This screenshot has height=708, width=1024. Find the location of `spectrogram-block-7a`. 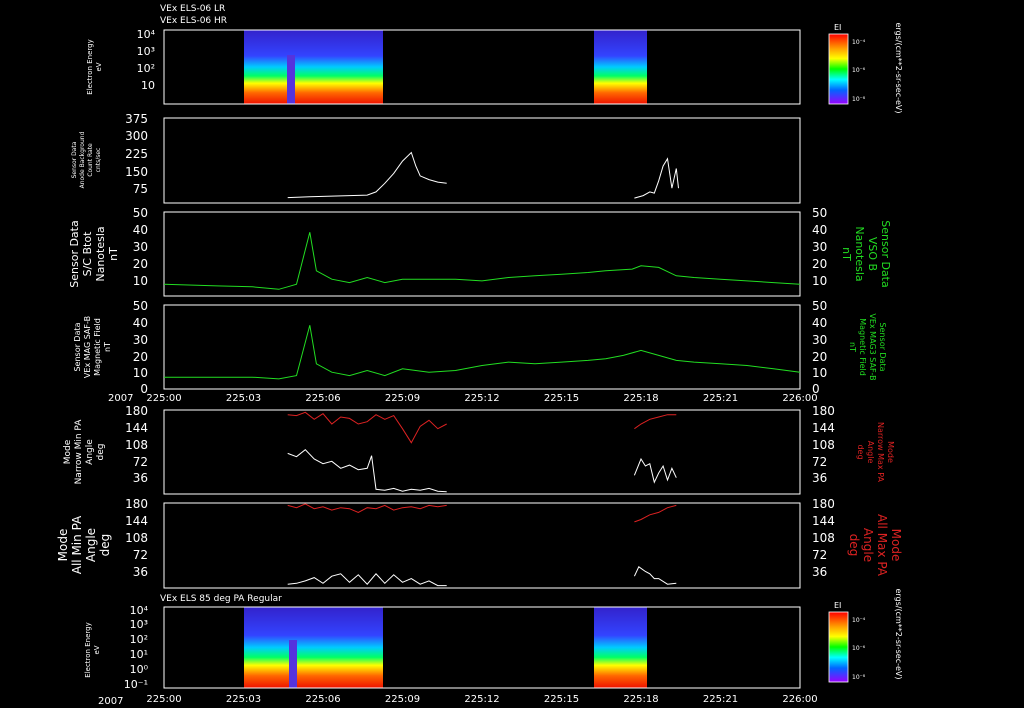

spectrogram-block-7a is located at coordinates (313, 647).